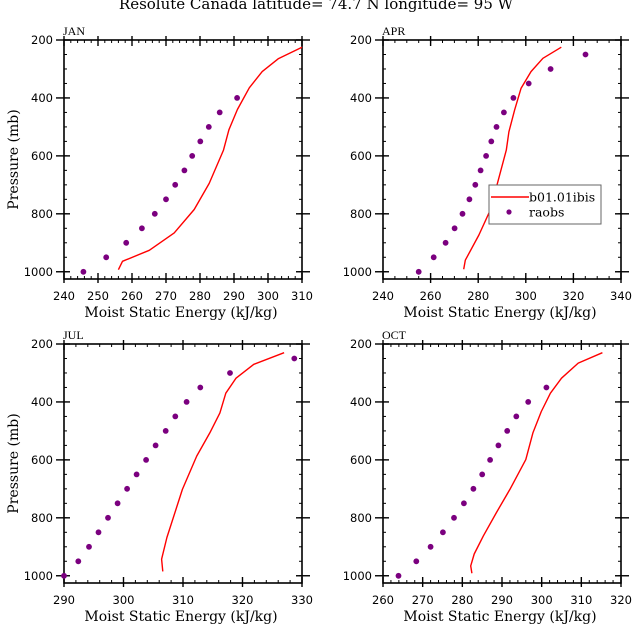 This screenshot has height=629, width=633. I want to click on y-tick-label: 400, so click(361, 98).